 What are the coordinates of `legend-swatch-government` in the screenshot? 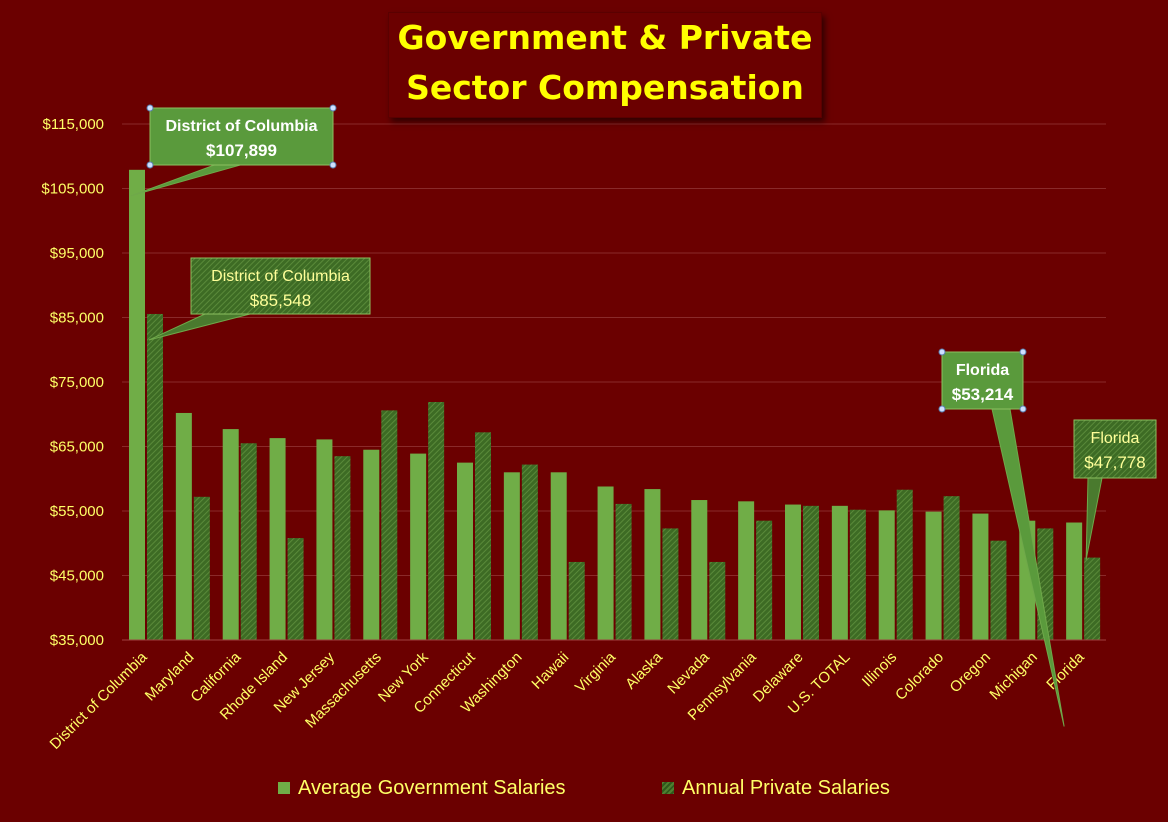 It's located at (284, 788).